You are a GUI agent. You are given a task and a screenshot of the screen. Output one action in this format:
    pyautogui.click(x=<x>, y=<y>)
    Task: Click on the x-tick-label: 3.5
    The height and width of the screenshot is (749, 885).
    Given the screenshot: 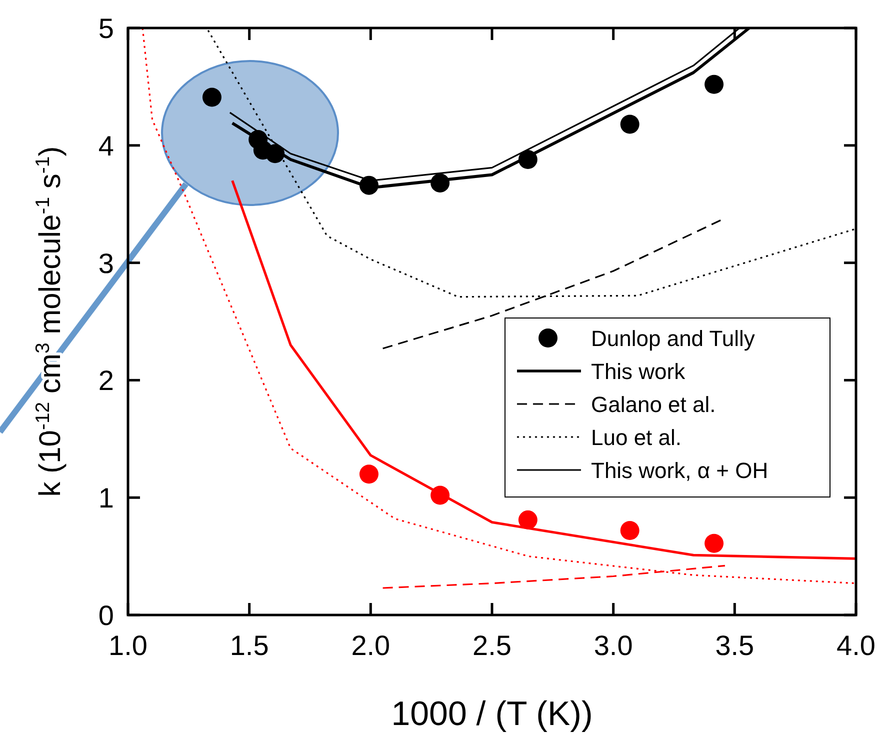 What is the action you would take?
    pyautogui.click(x=734, y=645)
    